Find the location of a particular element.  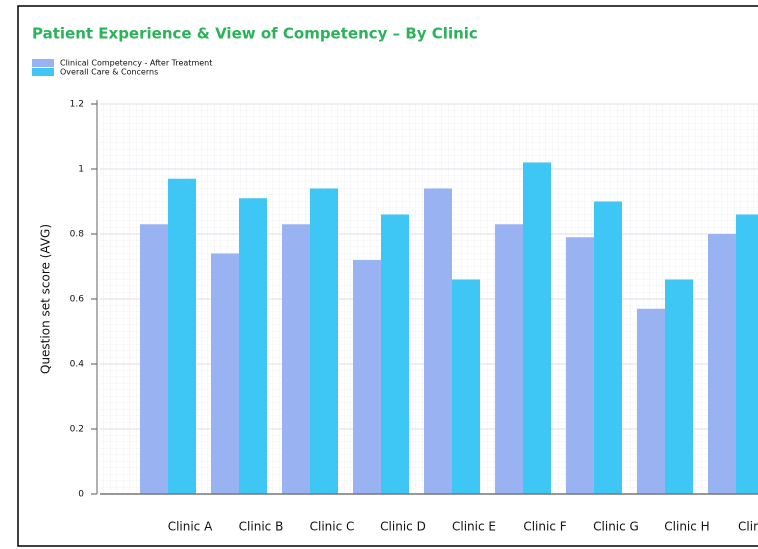

x-tick-label: Clinic H is located at coordinates (686, 527).